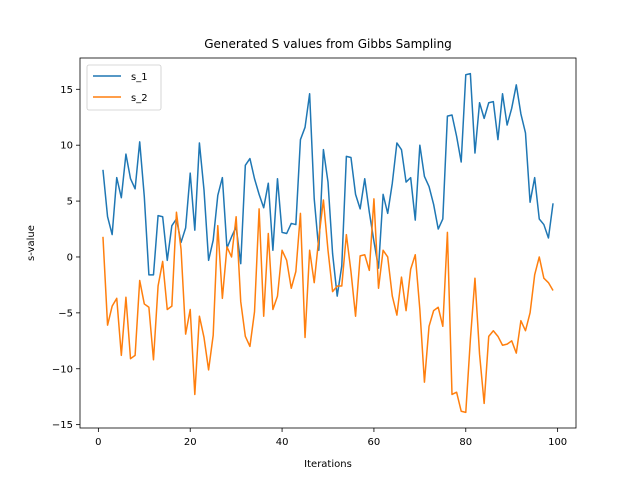 The height and width of the screenshot is (480, 640). What do you see at coordinates (70, 202) in the screenshot?
I see `y-tick-label: 5` at bounding box center [70, 202].